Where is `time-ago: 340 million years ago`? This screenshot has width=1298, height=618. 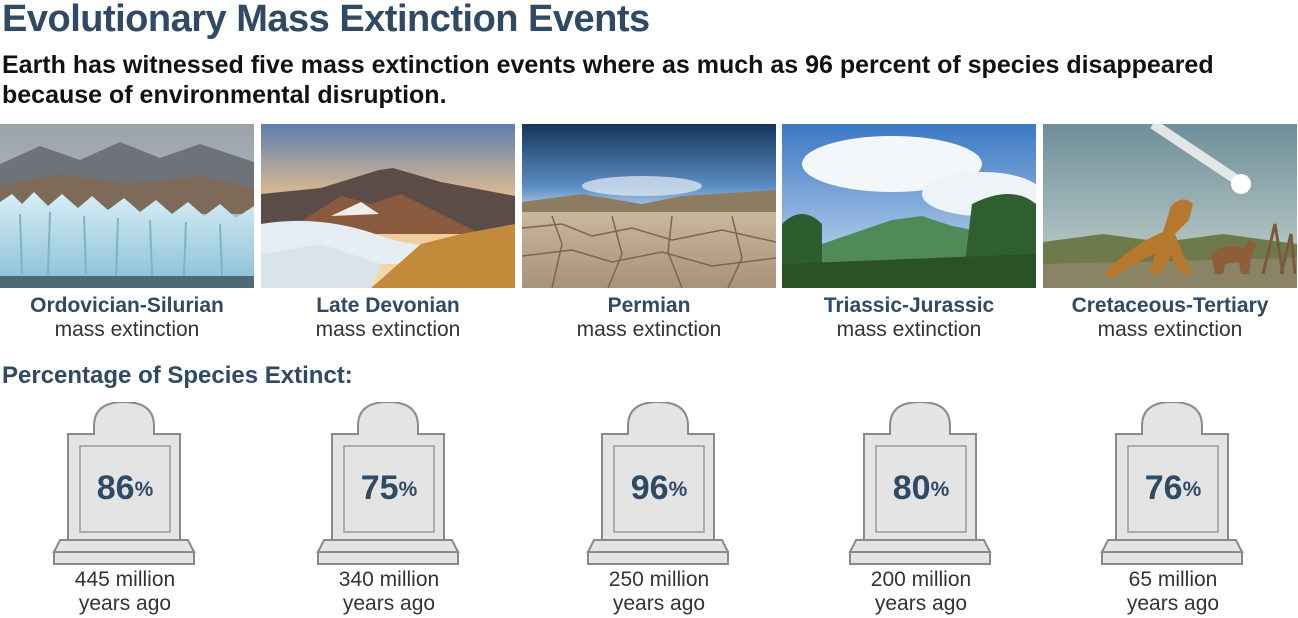
time-ago: 340 million years ago is located at coordinates (389, 591).